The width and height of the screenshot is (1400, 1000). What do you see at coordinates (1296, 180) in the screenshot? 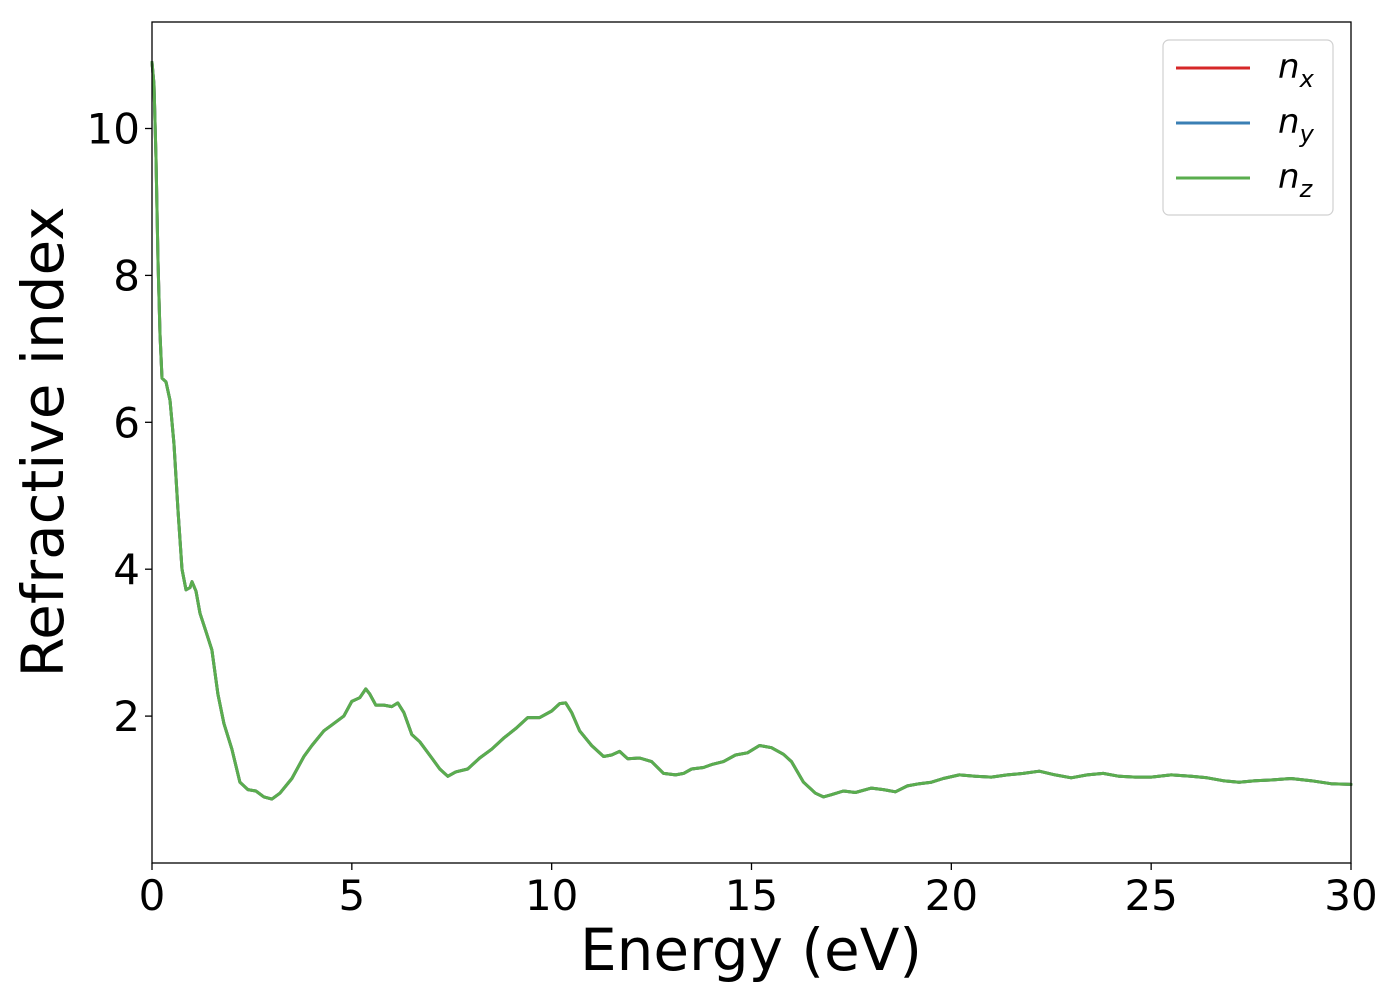
I see `legend-label-z: nz` at bounding box center [1296, 180].